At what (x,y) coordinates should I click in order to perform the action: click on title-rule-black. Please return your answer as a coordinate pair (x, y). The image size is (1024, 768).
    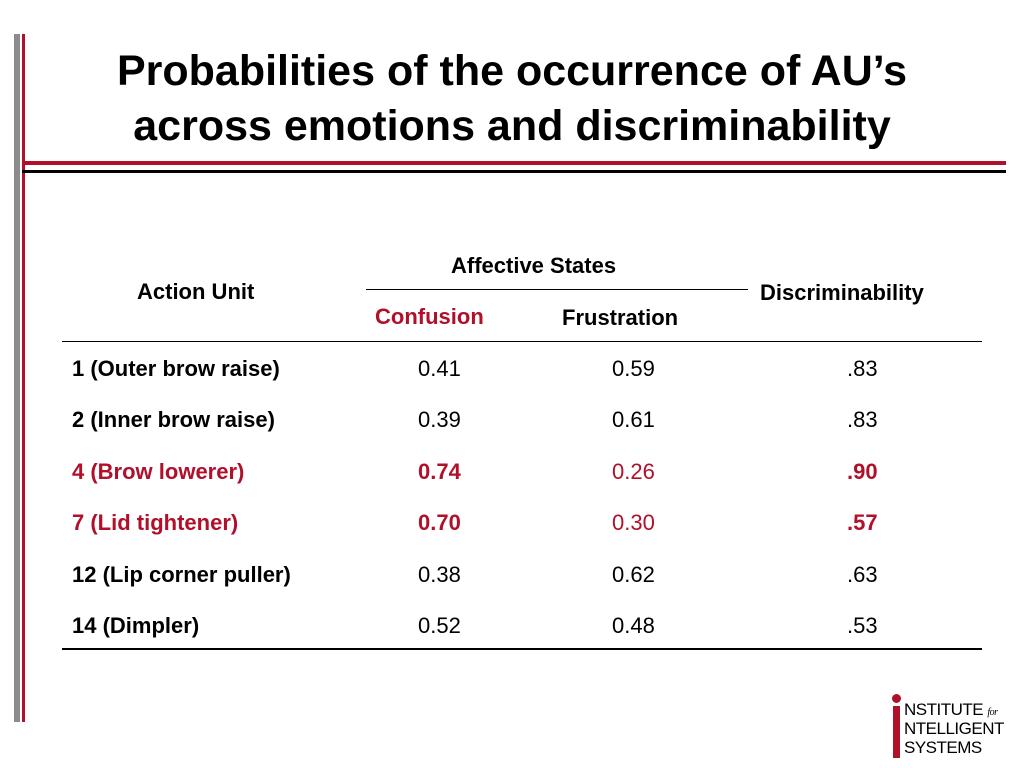
    Looking at the image, I should click on (514, 171).